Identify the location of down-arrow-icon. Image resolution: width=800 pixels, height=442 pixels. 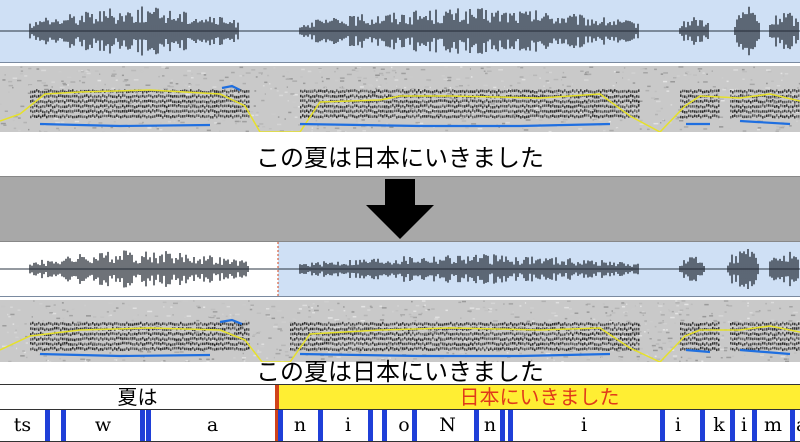
(400, 209).